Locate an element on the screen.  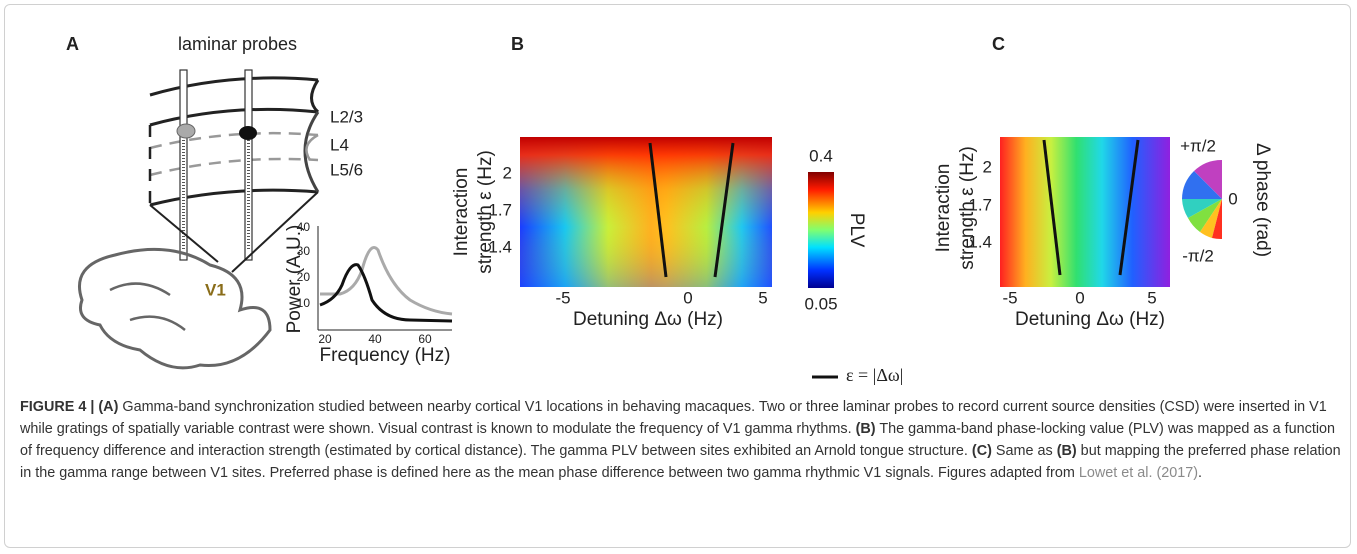
colorbar-mid: 0 is located at coordinates (1232, 198).